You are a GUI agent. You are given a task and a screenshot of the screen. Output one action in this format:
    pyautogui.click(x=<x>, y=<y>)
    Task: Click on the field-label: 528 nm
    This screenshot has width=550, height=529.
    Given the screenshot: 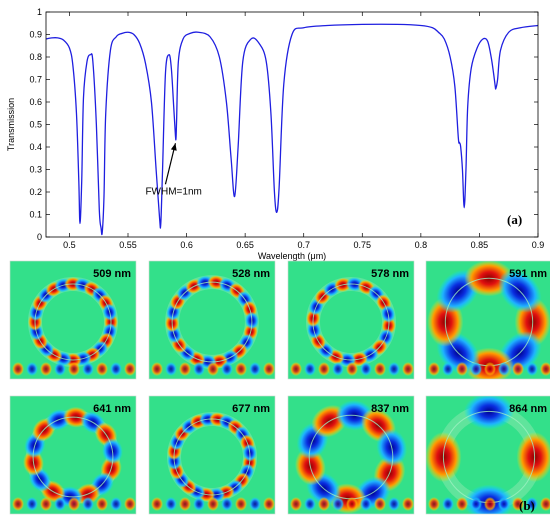 What is the action you would take?
    pyautogui.click(x=251, y=274)
    